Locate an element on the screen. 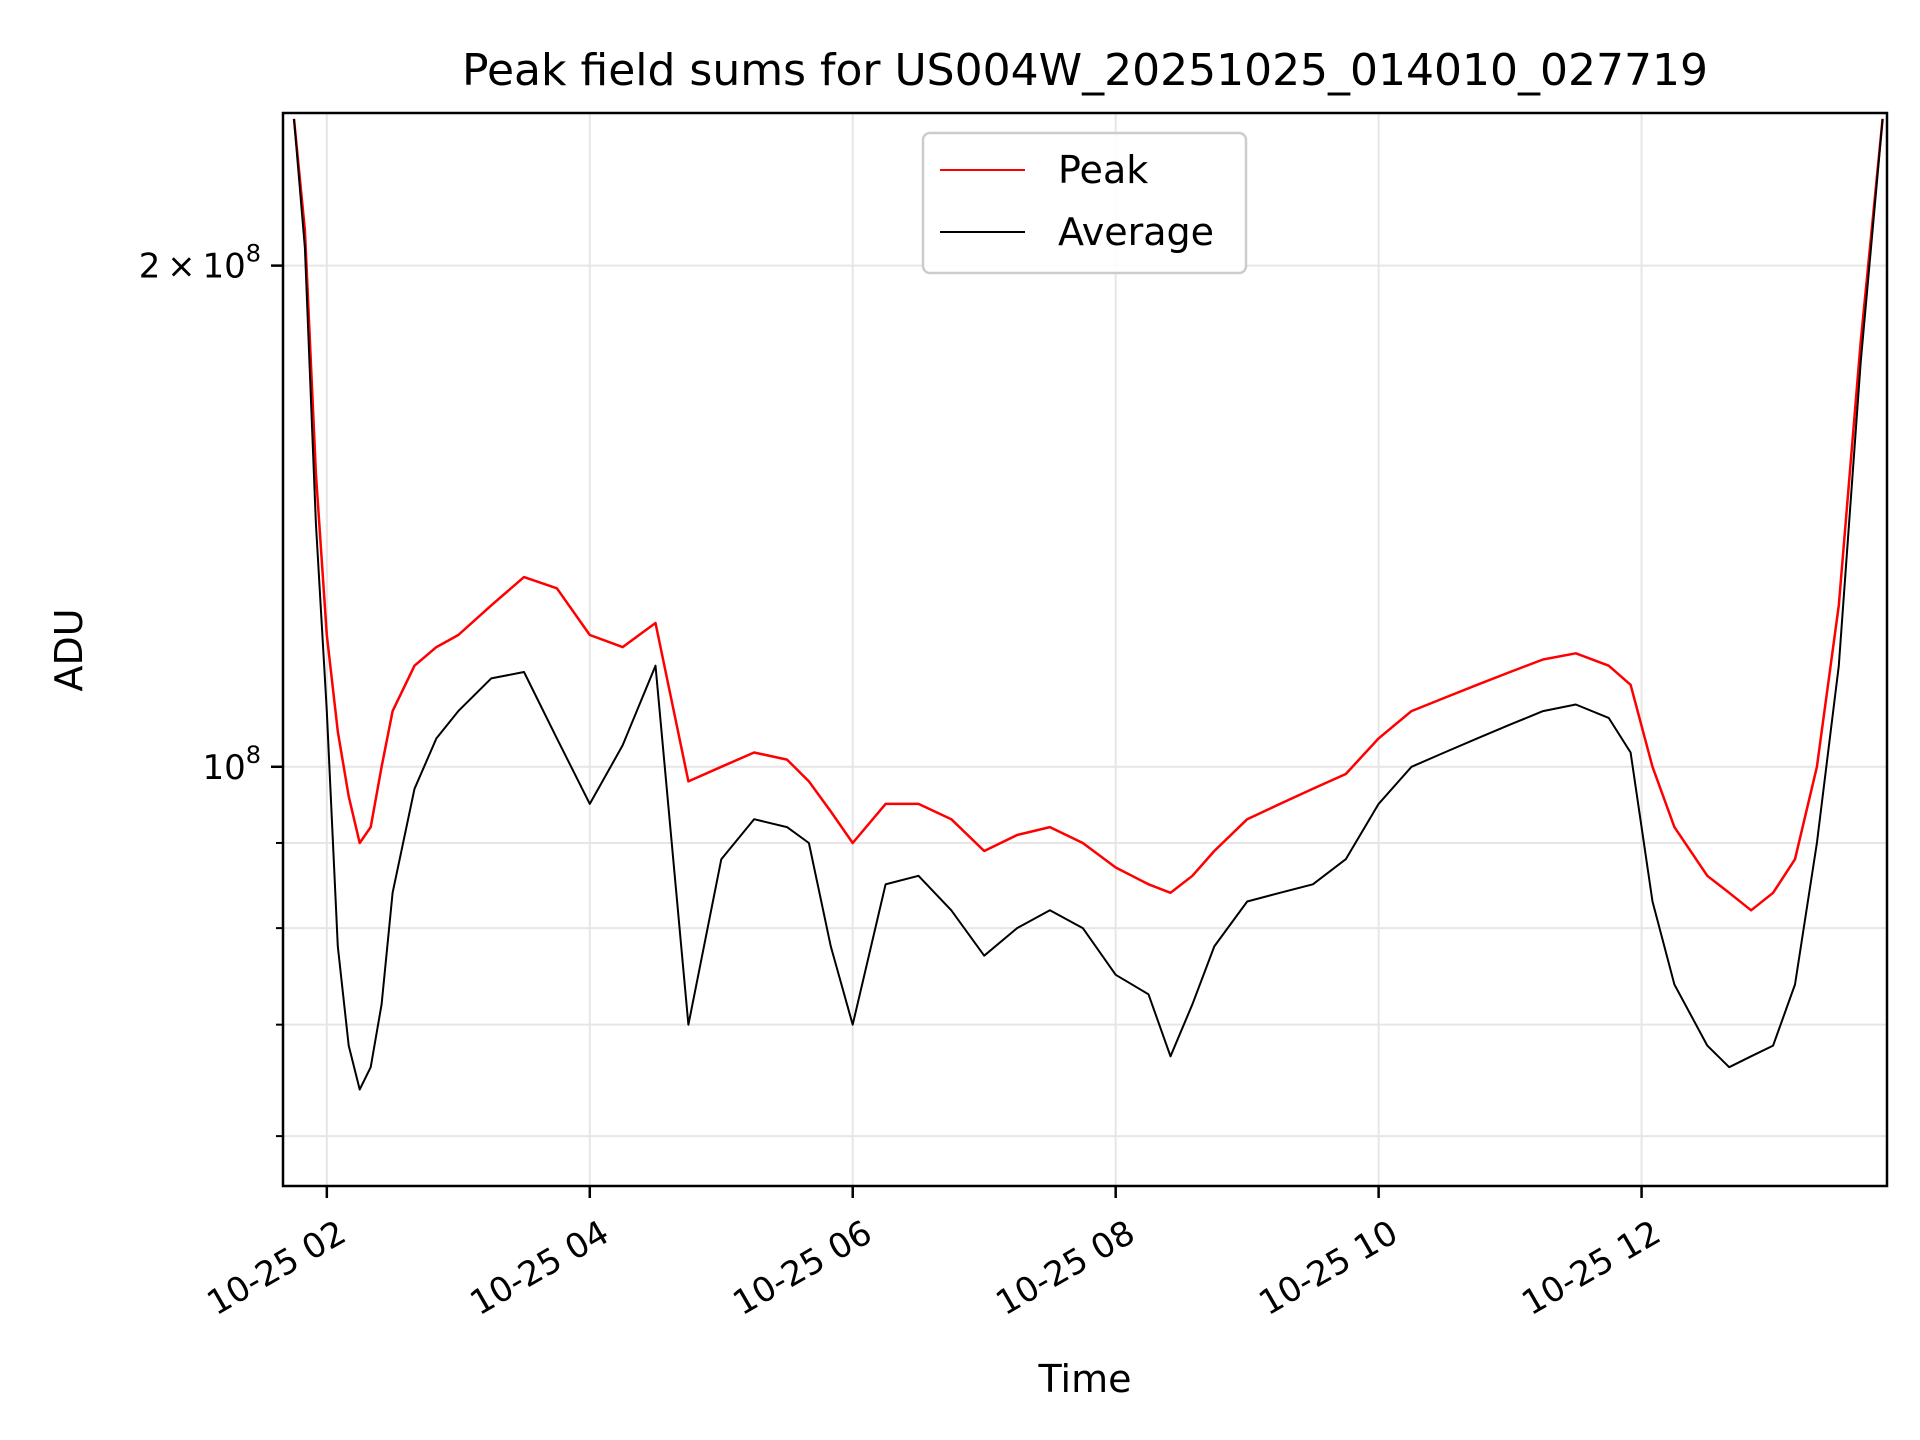 This screenshot has height=1440, width=1920. y-tick-label: 108 is located at coordinates (231, 764).